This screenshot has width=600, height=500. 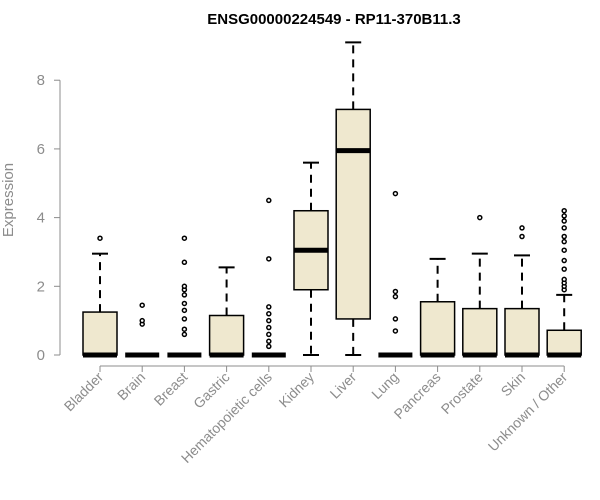 I want to click on x-tick-label-bladder: Bladder, so click(x=84, y=392).